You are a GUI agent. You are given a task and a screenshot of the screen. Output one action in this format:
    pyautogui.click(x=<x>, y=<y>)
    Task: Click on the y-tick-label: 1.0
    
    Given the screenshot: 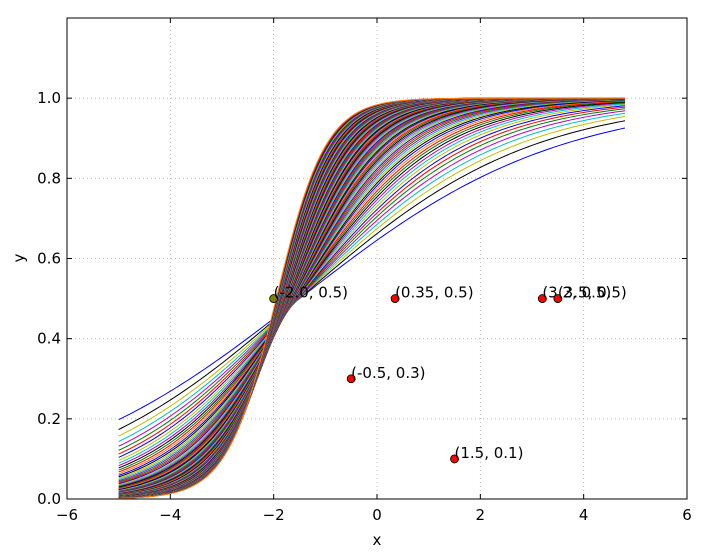 What is the action you would take?
    pyautogui.click(x=49, y=98)
    